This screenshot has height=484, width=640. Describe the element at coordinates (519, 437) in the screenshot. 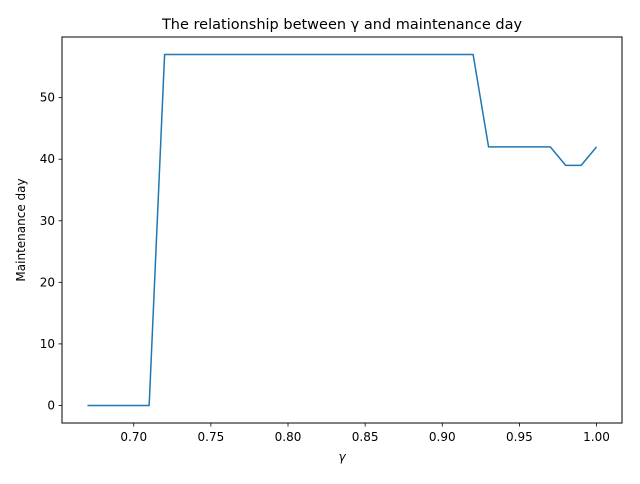

I see `x-tick-label: 0.95` at that location.